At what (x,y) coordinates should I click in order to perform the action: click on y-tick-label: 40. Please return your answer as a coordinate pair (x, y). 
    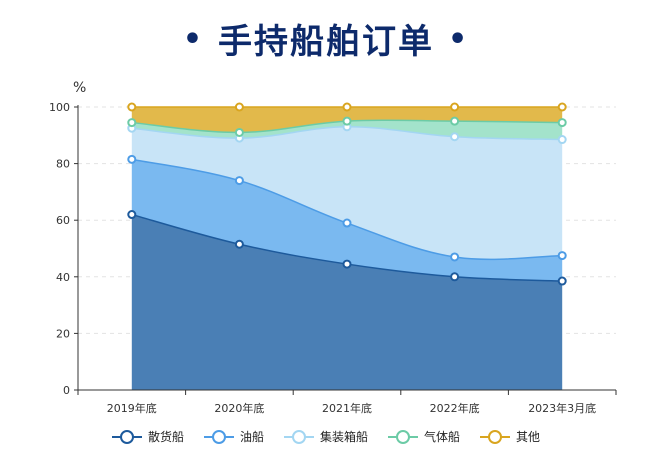
    Looking at the image, I should click on (63, 277).